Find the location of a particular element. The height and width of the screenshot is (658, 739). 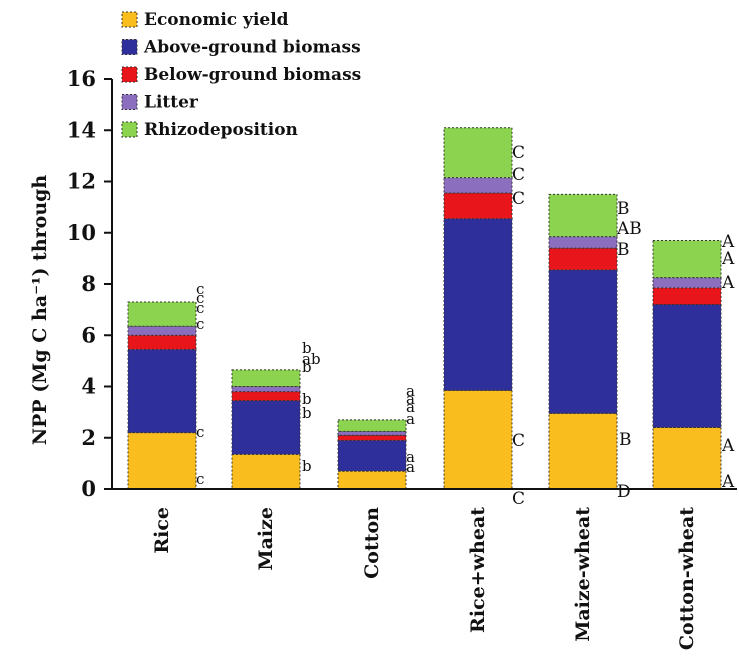

x-tick-label: Maize-wheat is located at coordinates (583, 574).